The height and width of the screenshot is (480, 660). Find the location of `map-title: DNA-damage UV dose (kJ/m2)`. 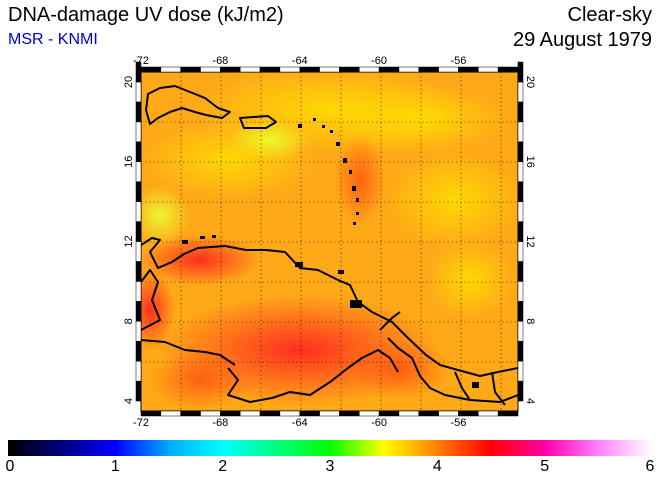

map-title: DNA-damage UV dose (kJ/m2) is located at coordinates (146, 15).